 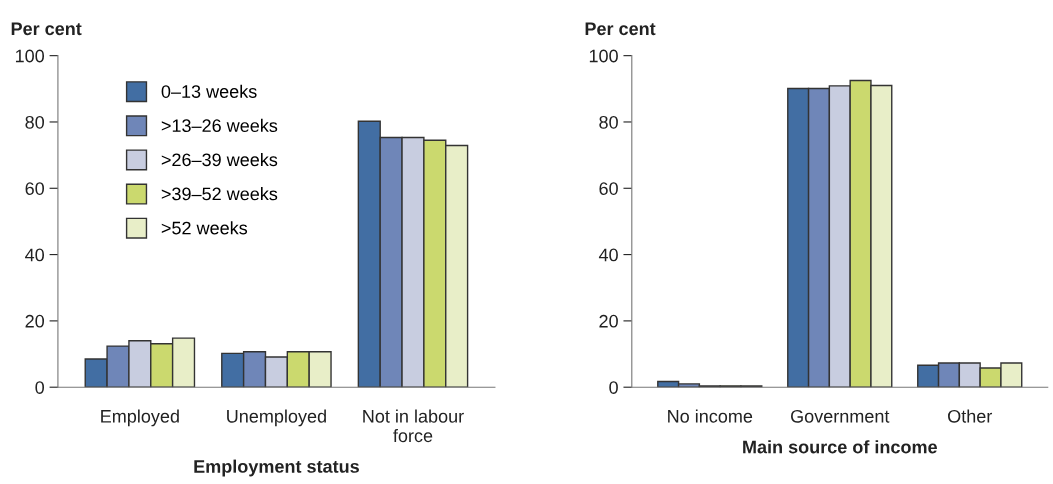 I want to click on legend-label: >13–26 weeks, so click(x=219, y=125).